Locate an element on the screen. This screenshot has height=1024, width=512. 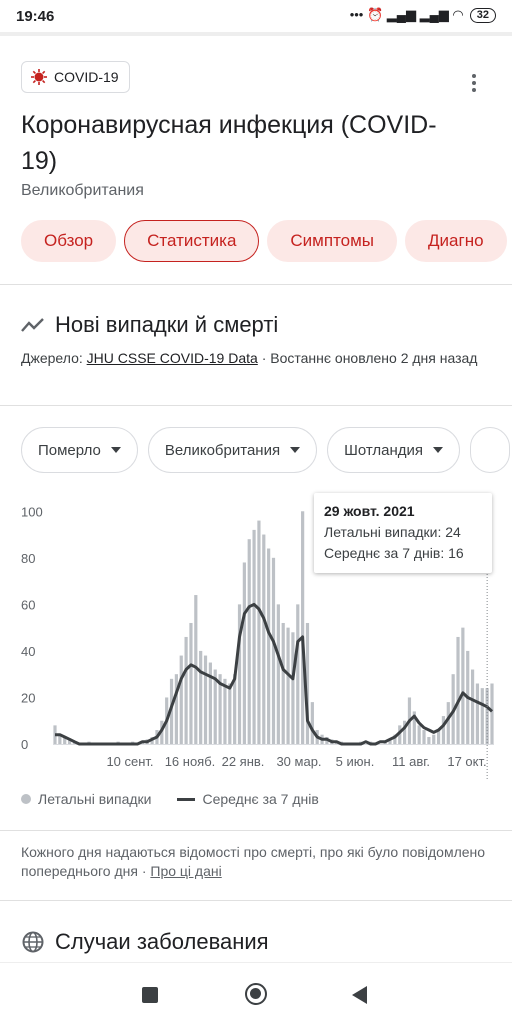
average-line is located at coordinates (274, 674).